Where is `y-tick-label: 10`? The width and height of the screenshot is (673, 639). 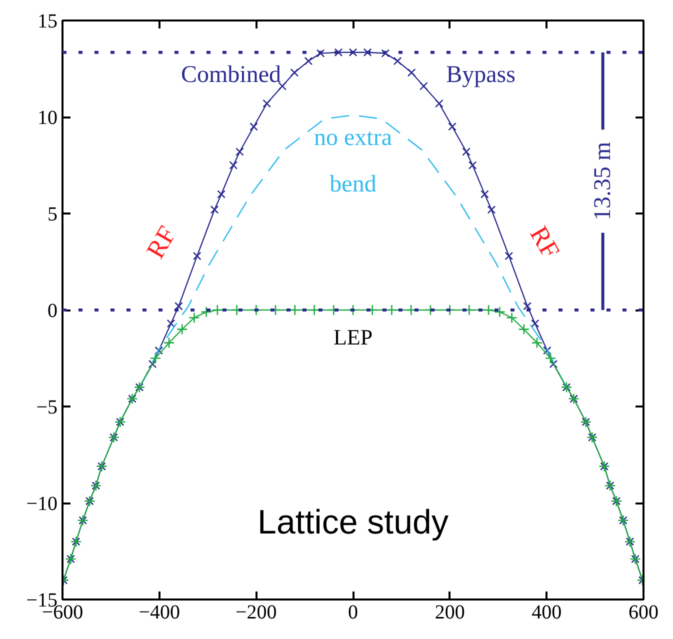 y-tick-label: 10 is located at coordinates (48, 118).